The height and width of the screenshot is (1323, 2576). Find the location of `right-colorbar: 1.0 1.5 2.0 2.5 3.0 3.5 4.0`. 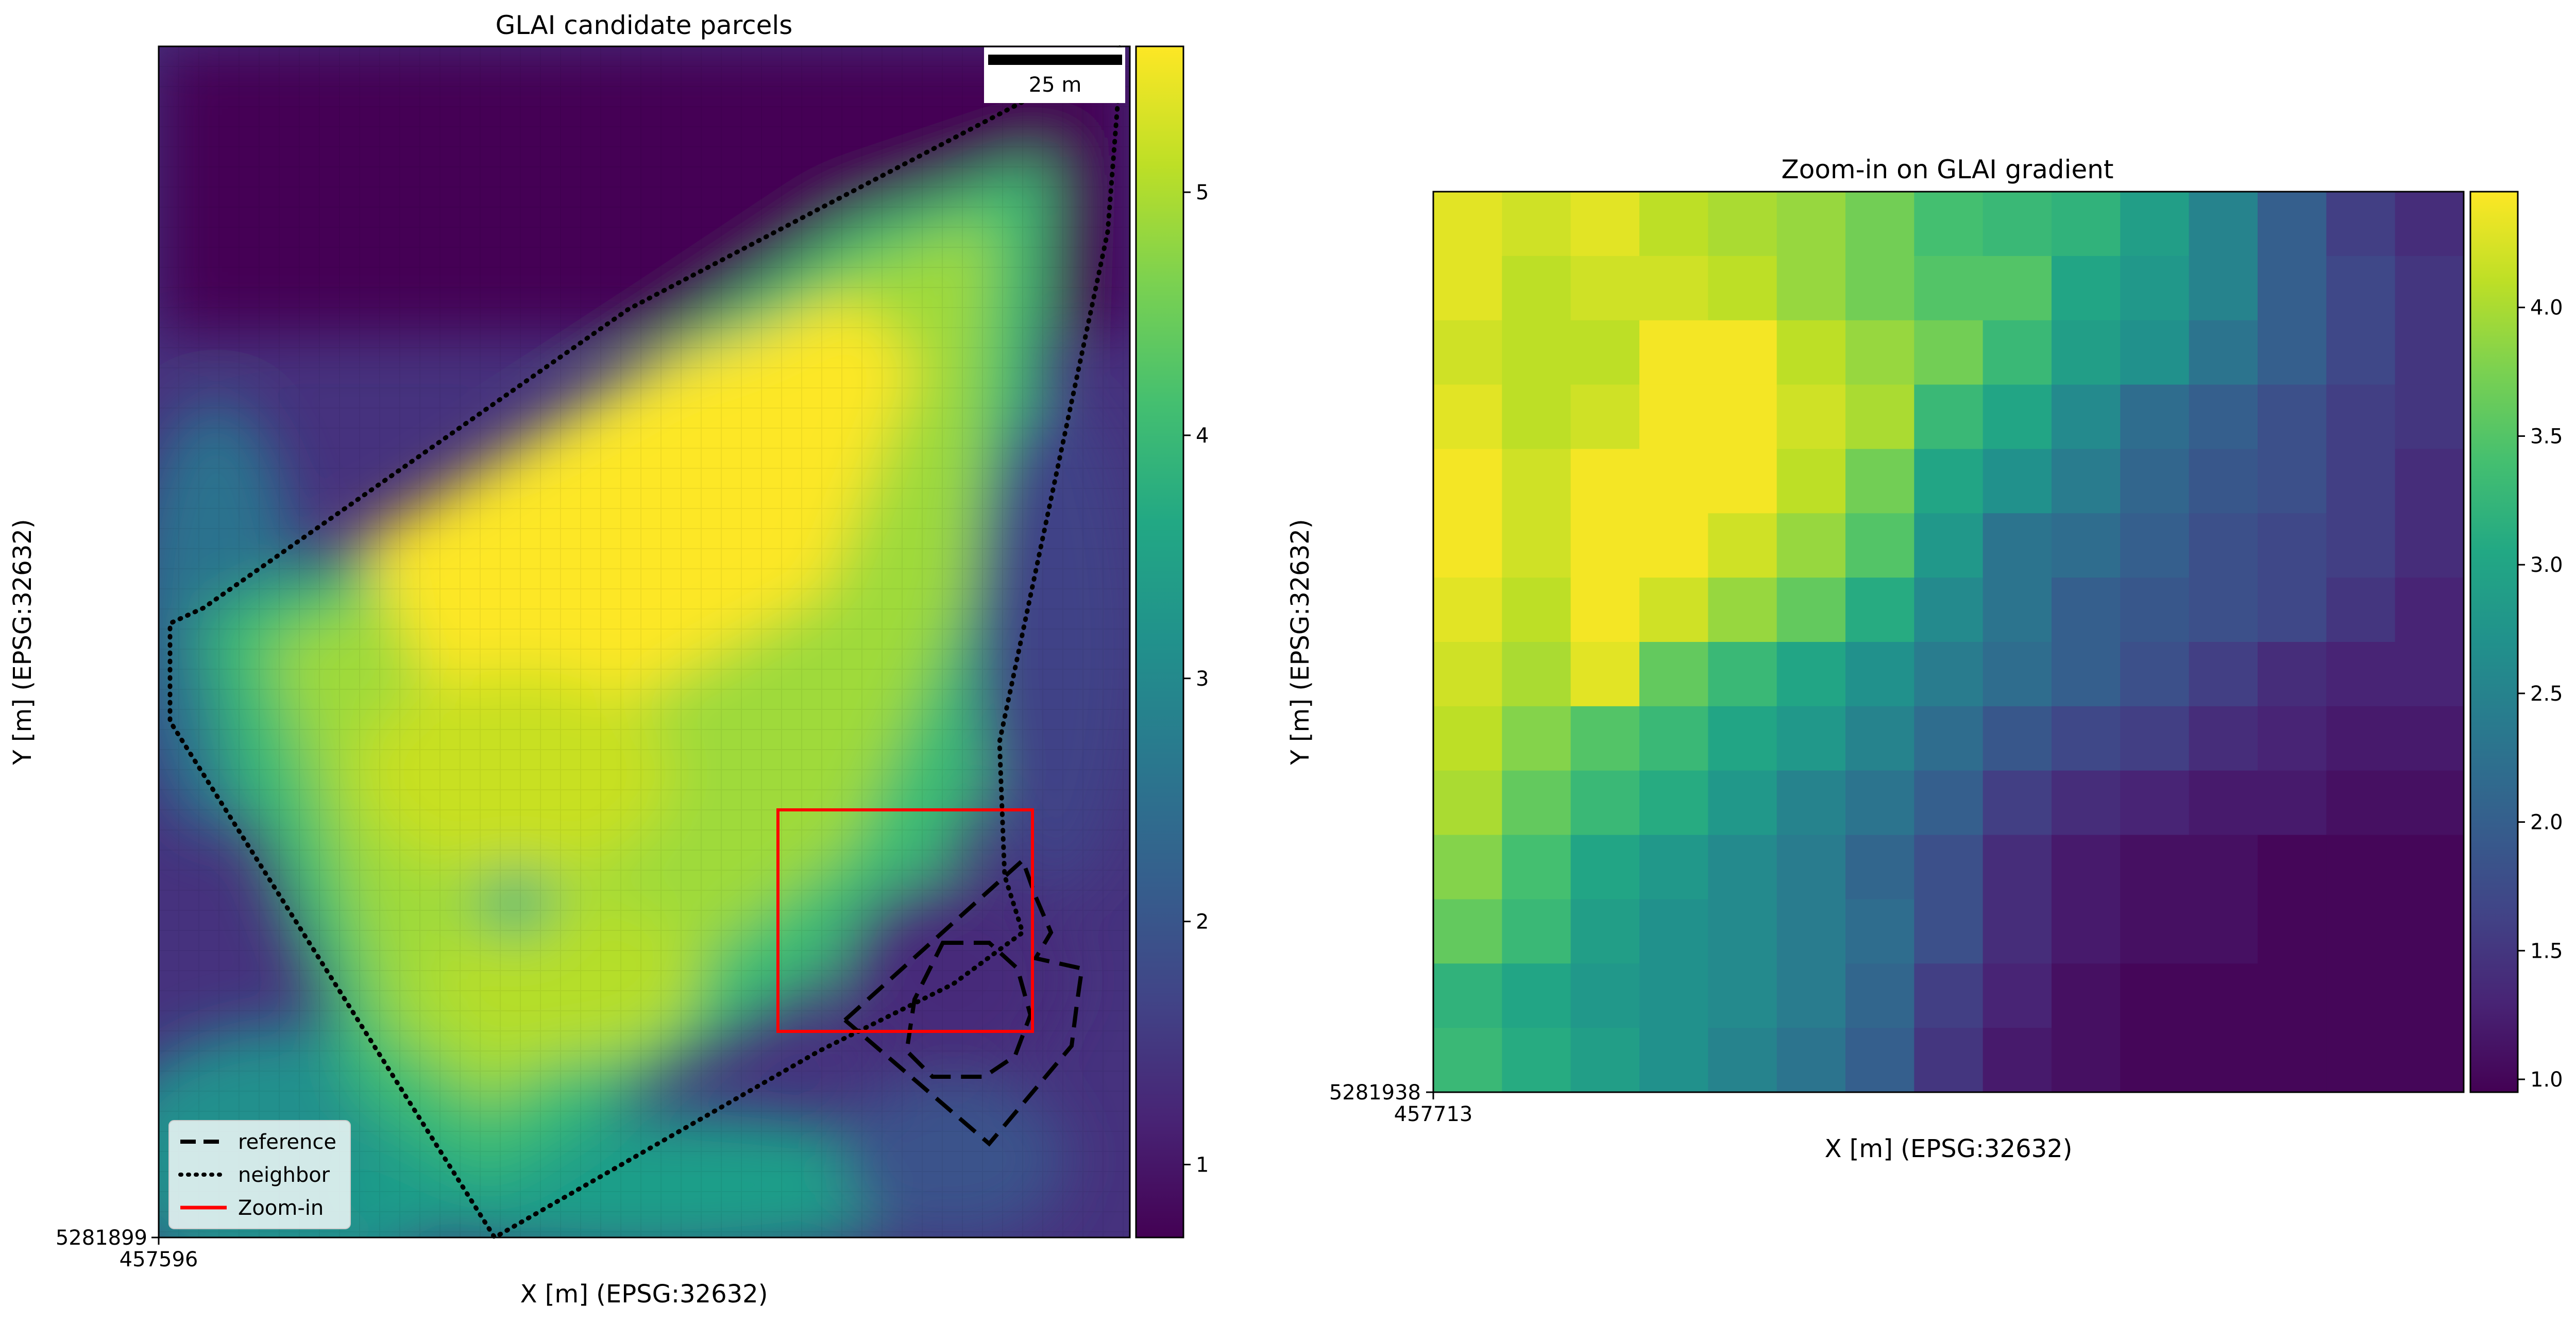

right-colorbar: 1.0 1.5 2.0 2.5 3.0 3.5 4.0 is located at coordinates (2516, 642).